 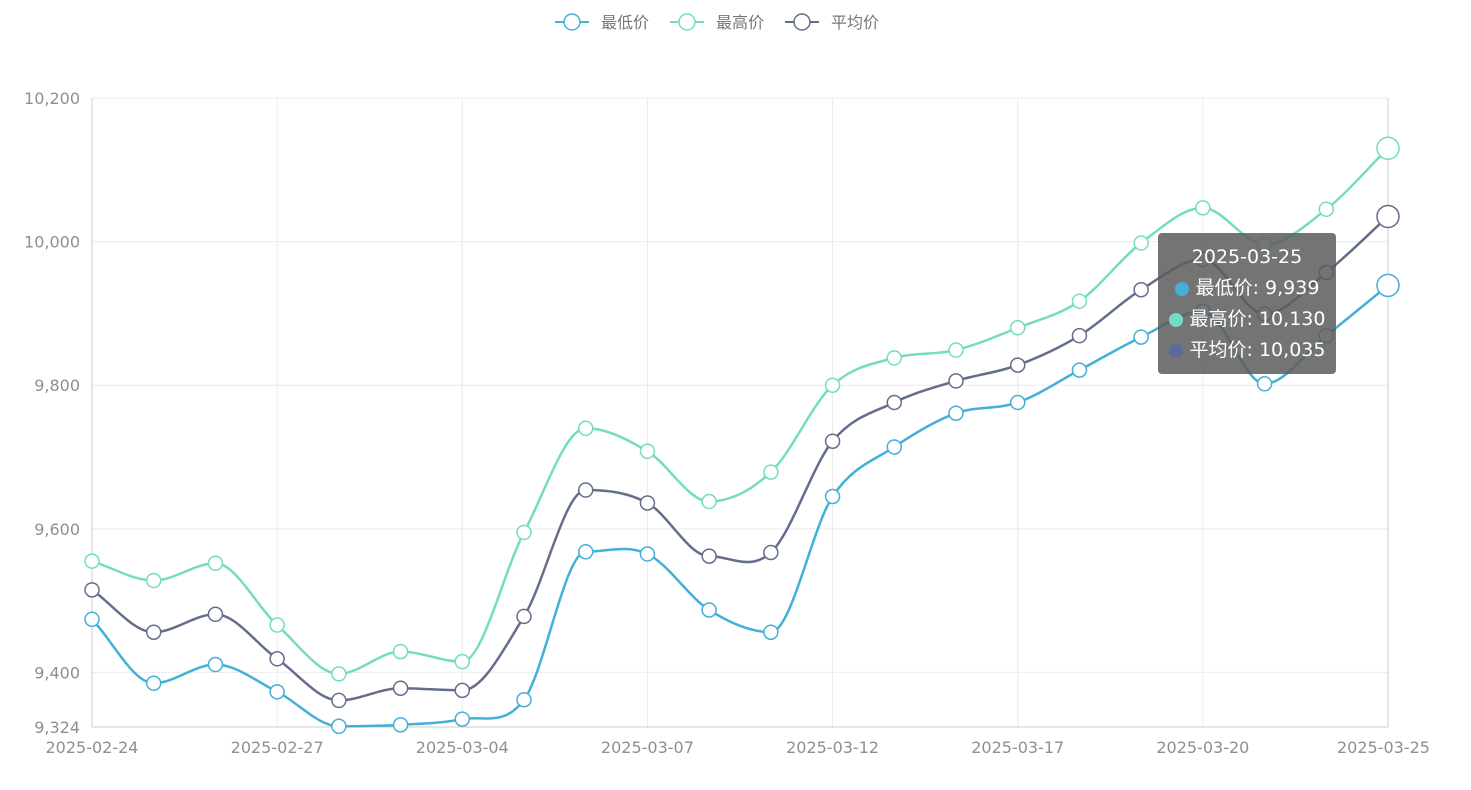 I want to click on y-tick-label: 9,324, so click(x=57, y=727).